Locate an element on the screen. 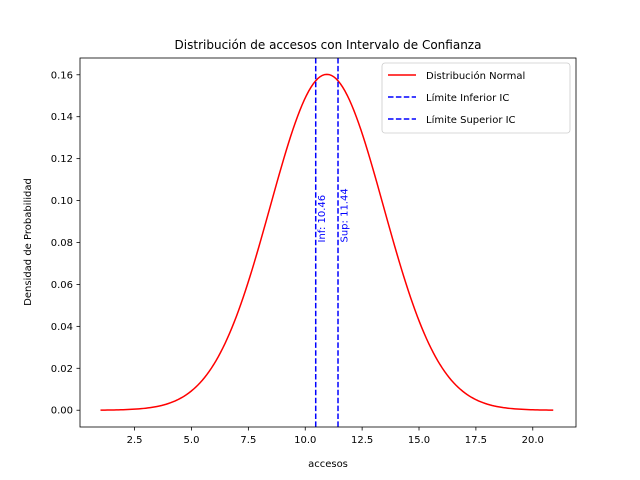 The width and height of the screenshot is (640, 480). y-tick-label: 0.00 is located at coordinates (62, 411).